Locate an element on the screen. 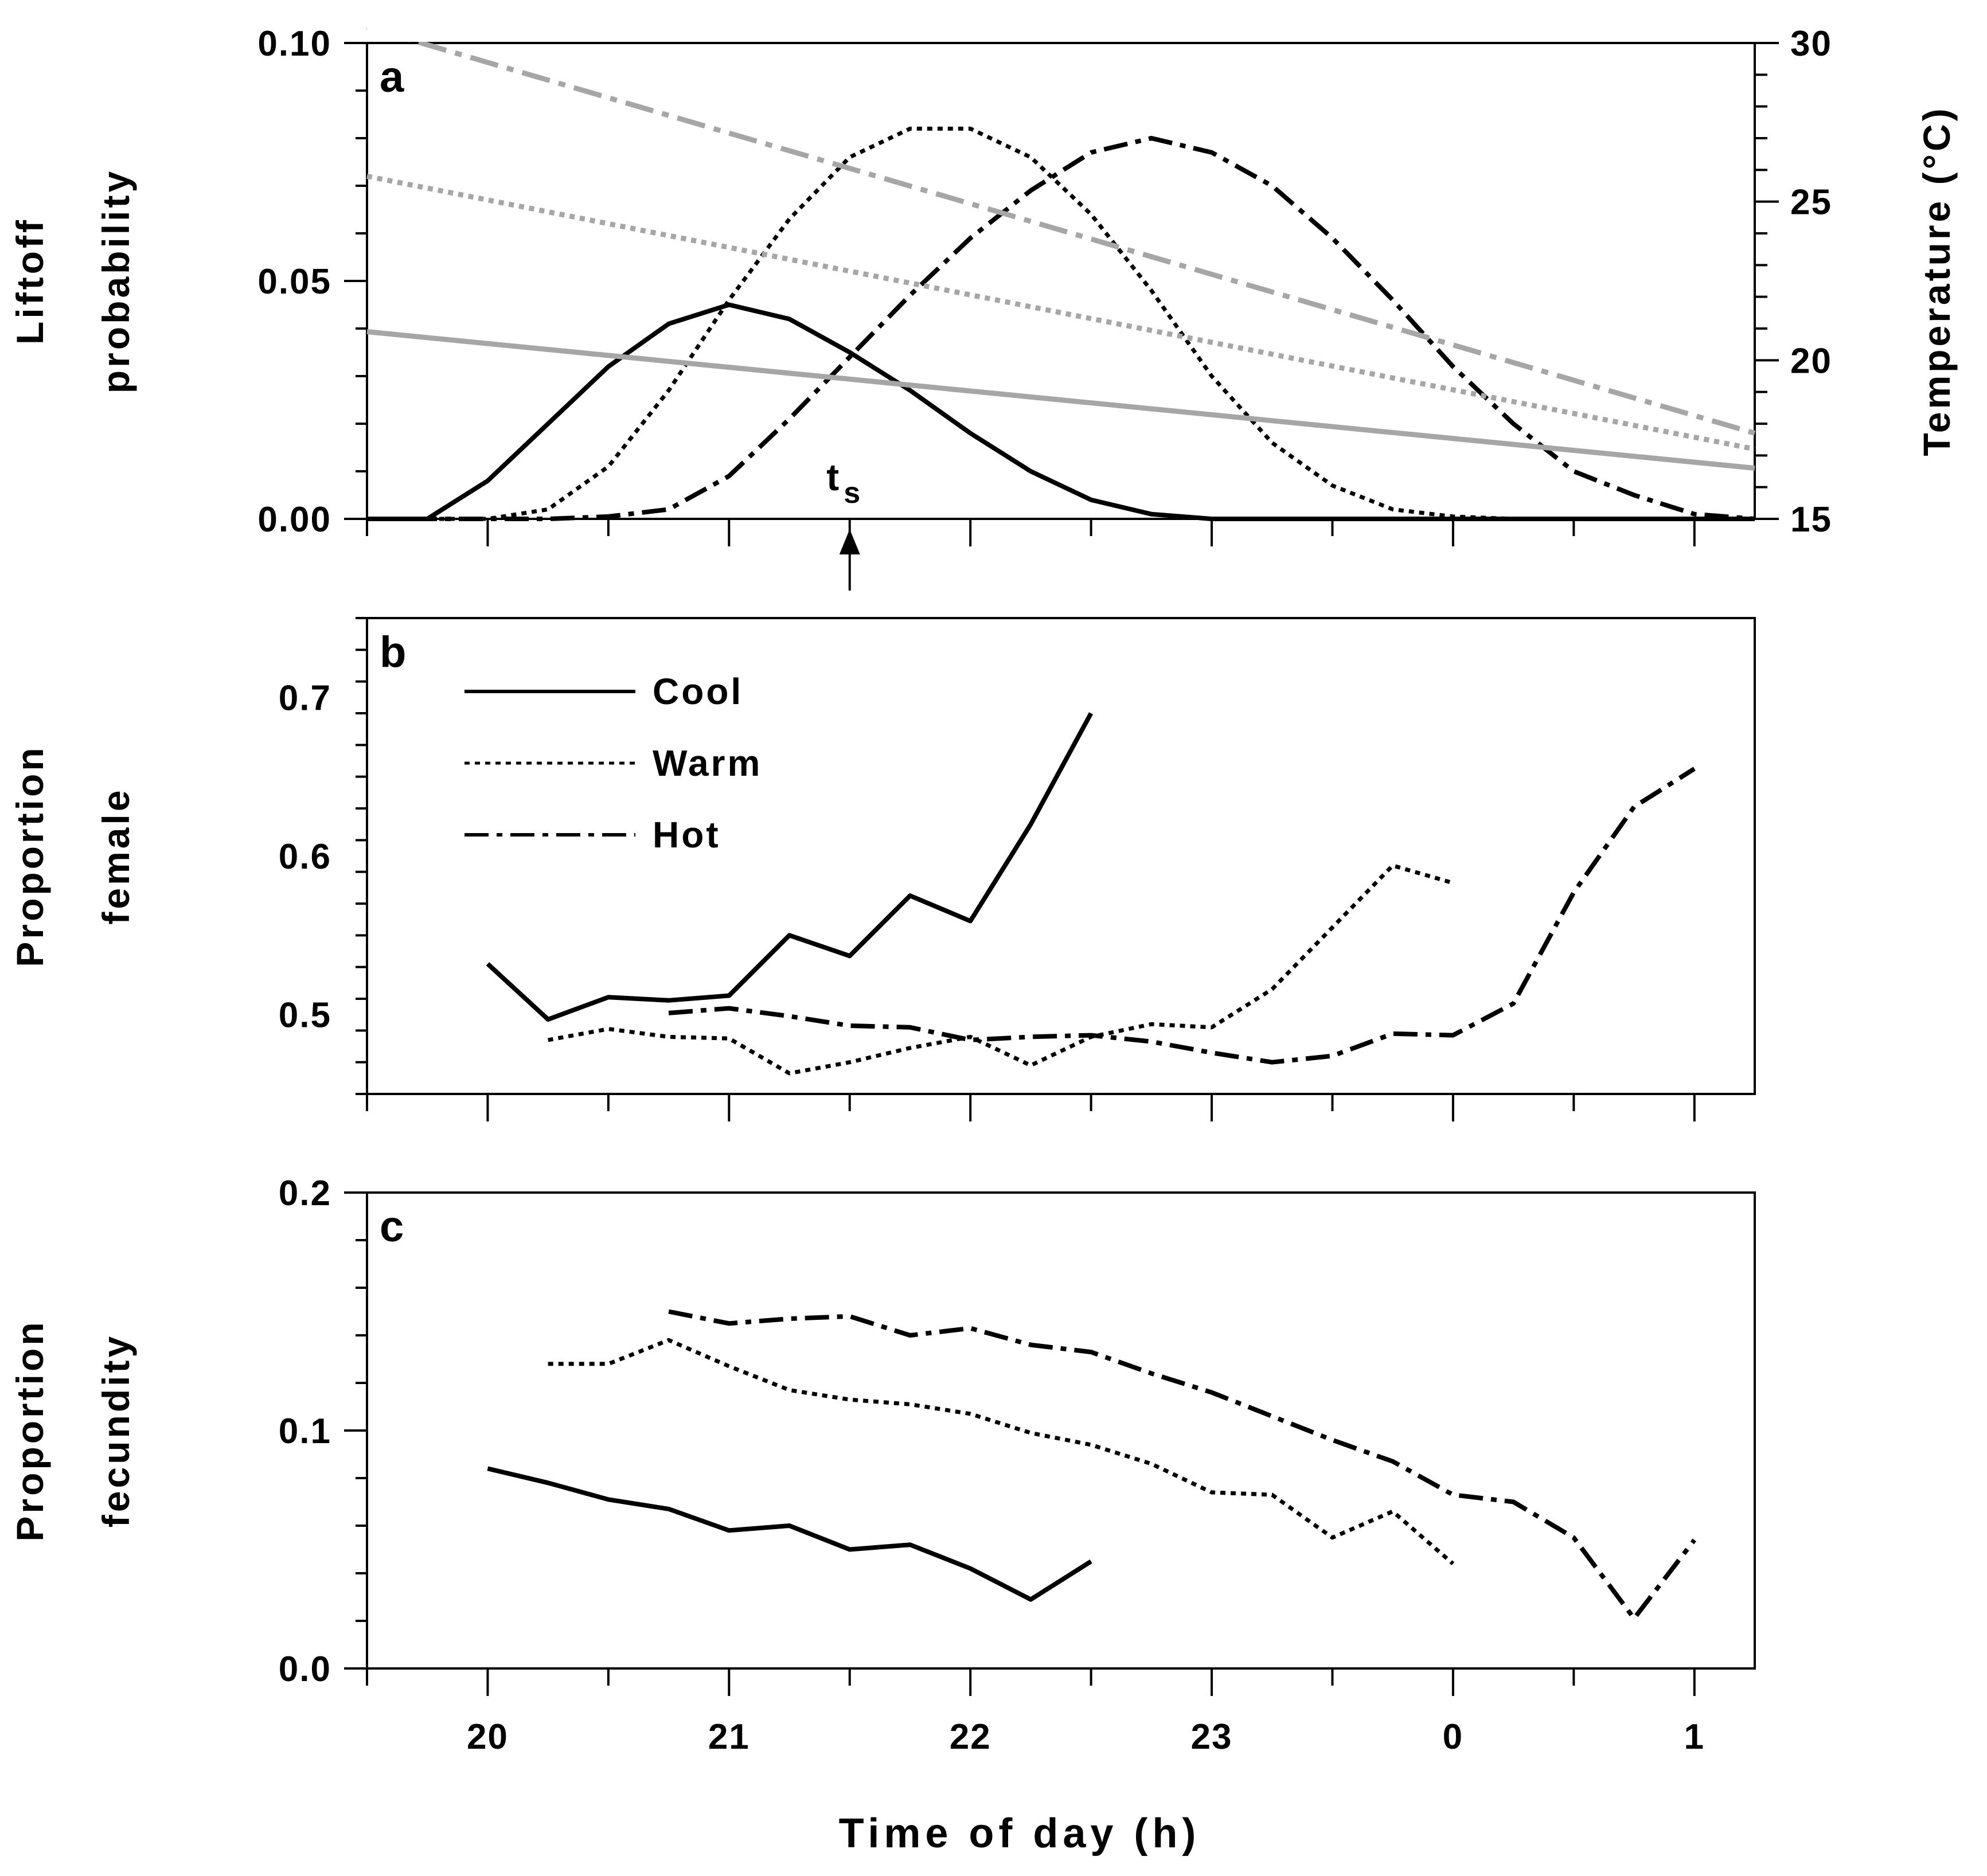  x-tick-label: 20 is located at coordinates (488, 1737).